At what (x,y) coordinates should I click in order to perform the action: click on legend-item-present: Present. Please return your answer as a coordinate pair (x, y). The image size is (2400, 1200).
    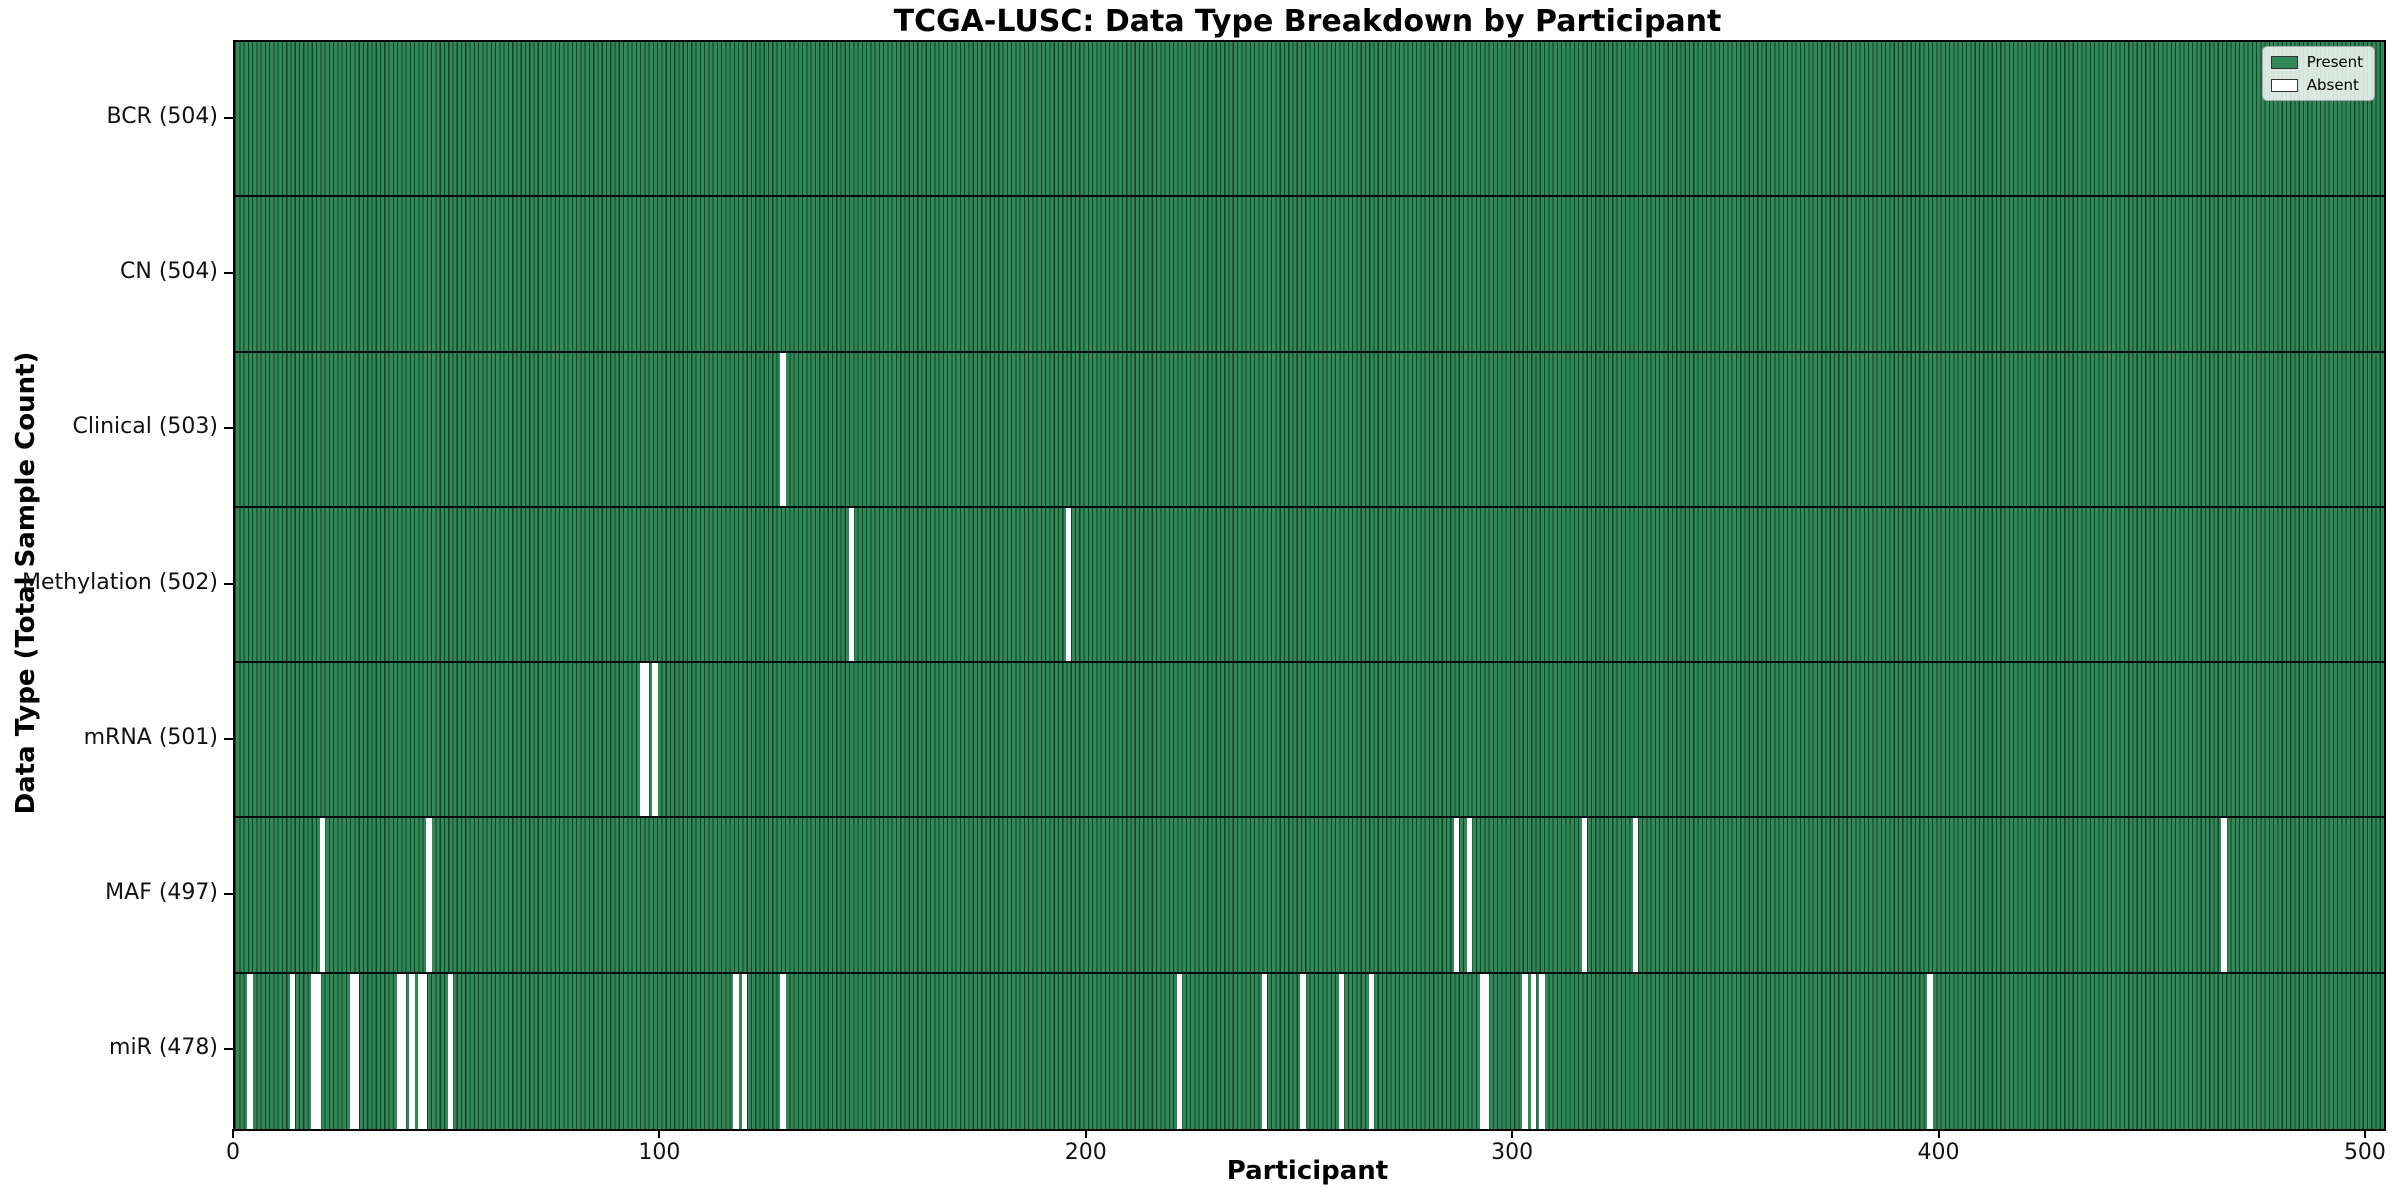
    Looking at the image, I should click on (2316, 62).